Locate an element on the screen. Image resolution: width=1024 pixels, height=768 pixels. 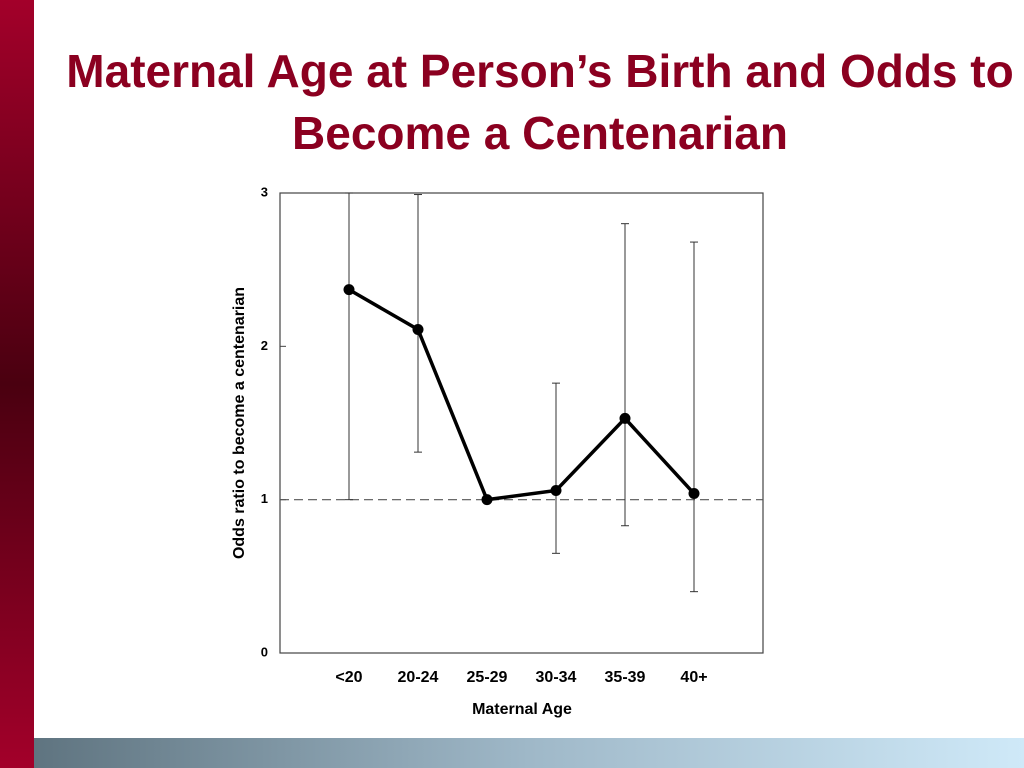
y-axis-label: Odds ratio to become a centenarian is located at coordinates (239, 423).